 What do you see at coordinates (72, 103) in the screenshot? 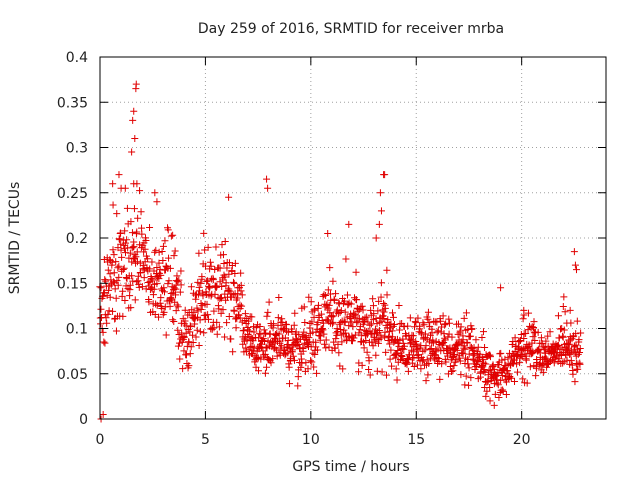
I see `y-tick-label: 0.35` at bounding box center [72, 103].